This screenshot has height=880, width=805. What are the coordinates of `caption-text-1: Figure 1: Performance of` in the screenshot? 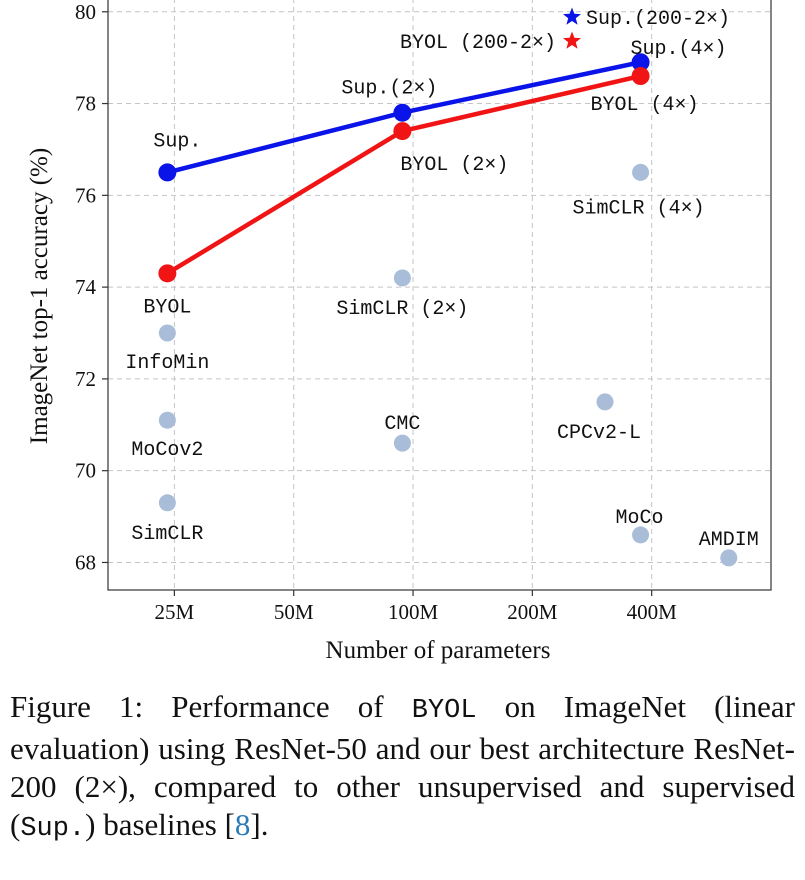 It's located at (211, 706).